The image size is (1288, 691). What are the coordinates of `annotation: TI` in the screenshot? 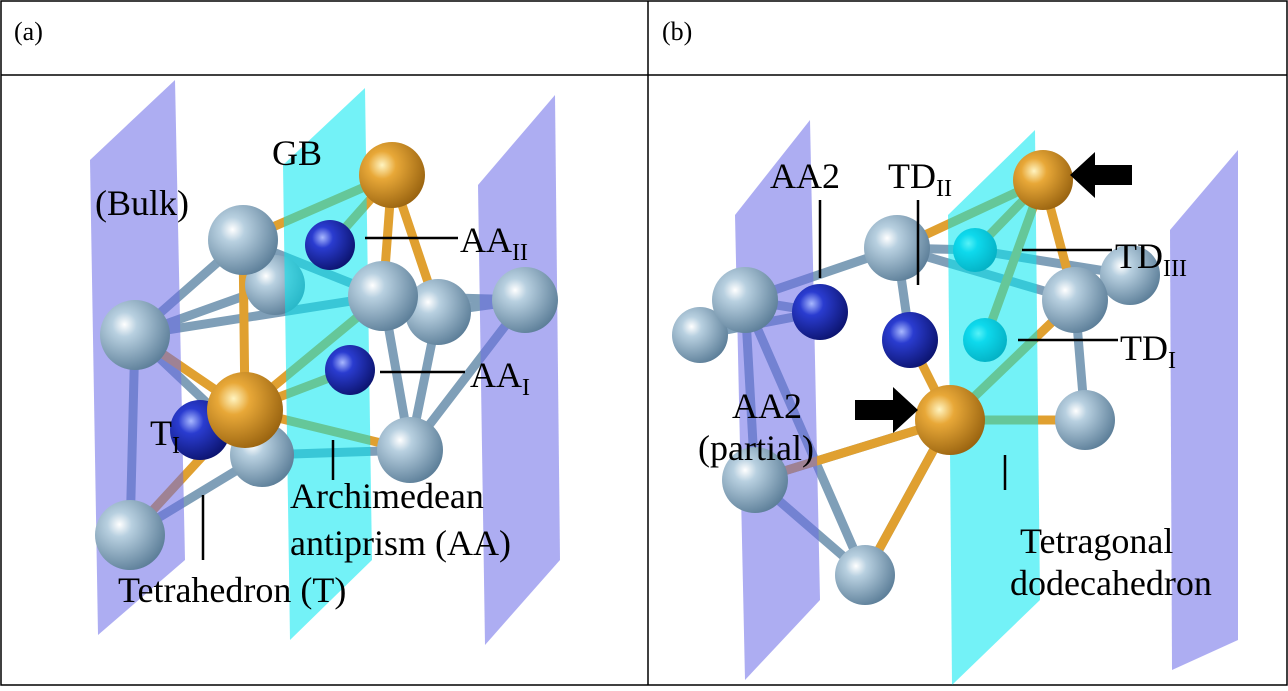 It's located at (165, 436).